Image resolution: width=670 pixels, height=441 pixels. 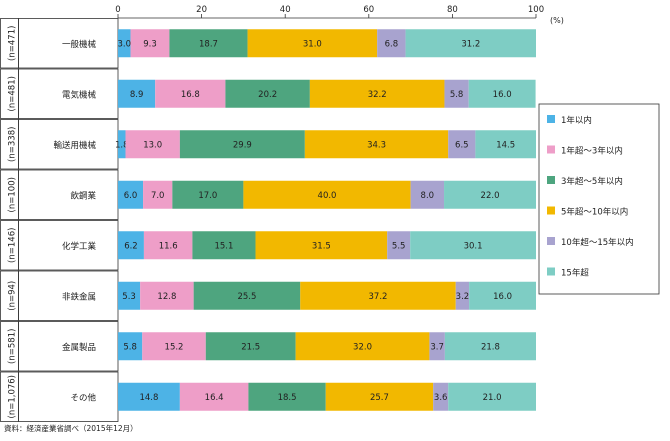 I want to click on data-label: 32.2, so click(x=377, y=95).